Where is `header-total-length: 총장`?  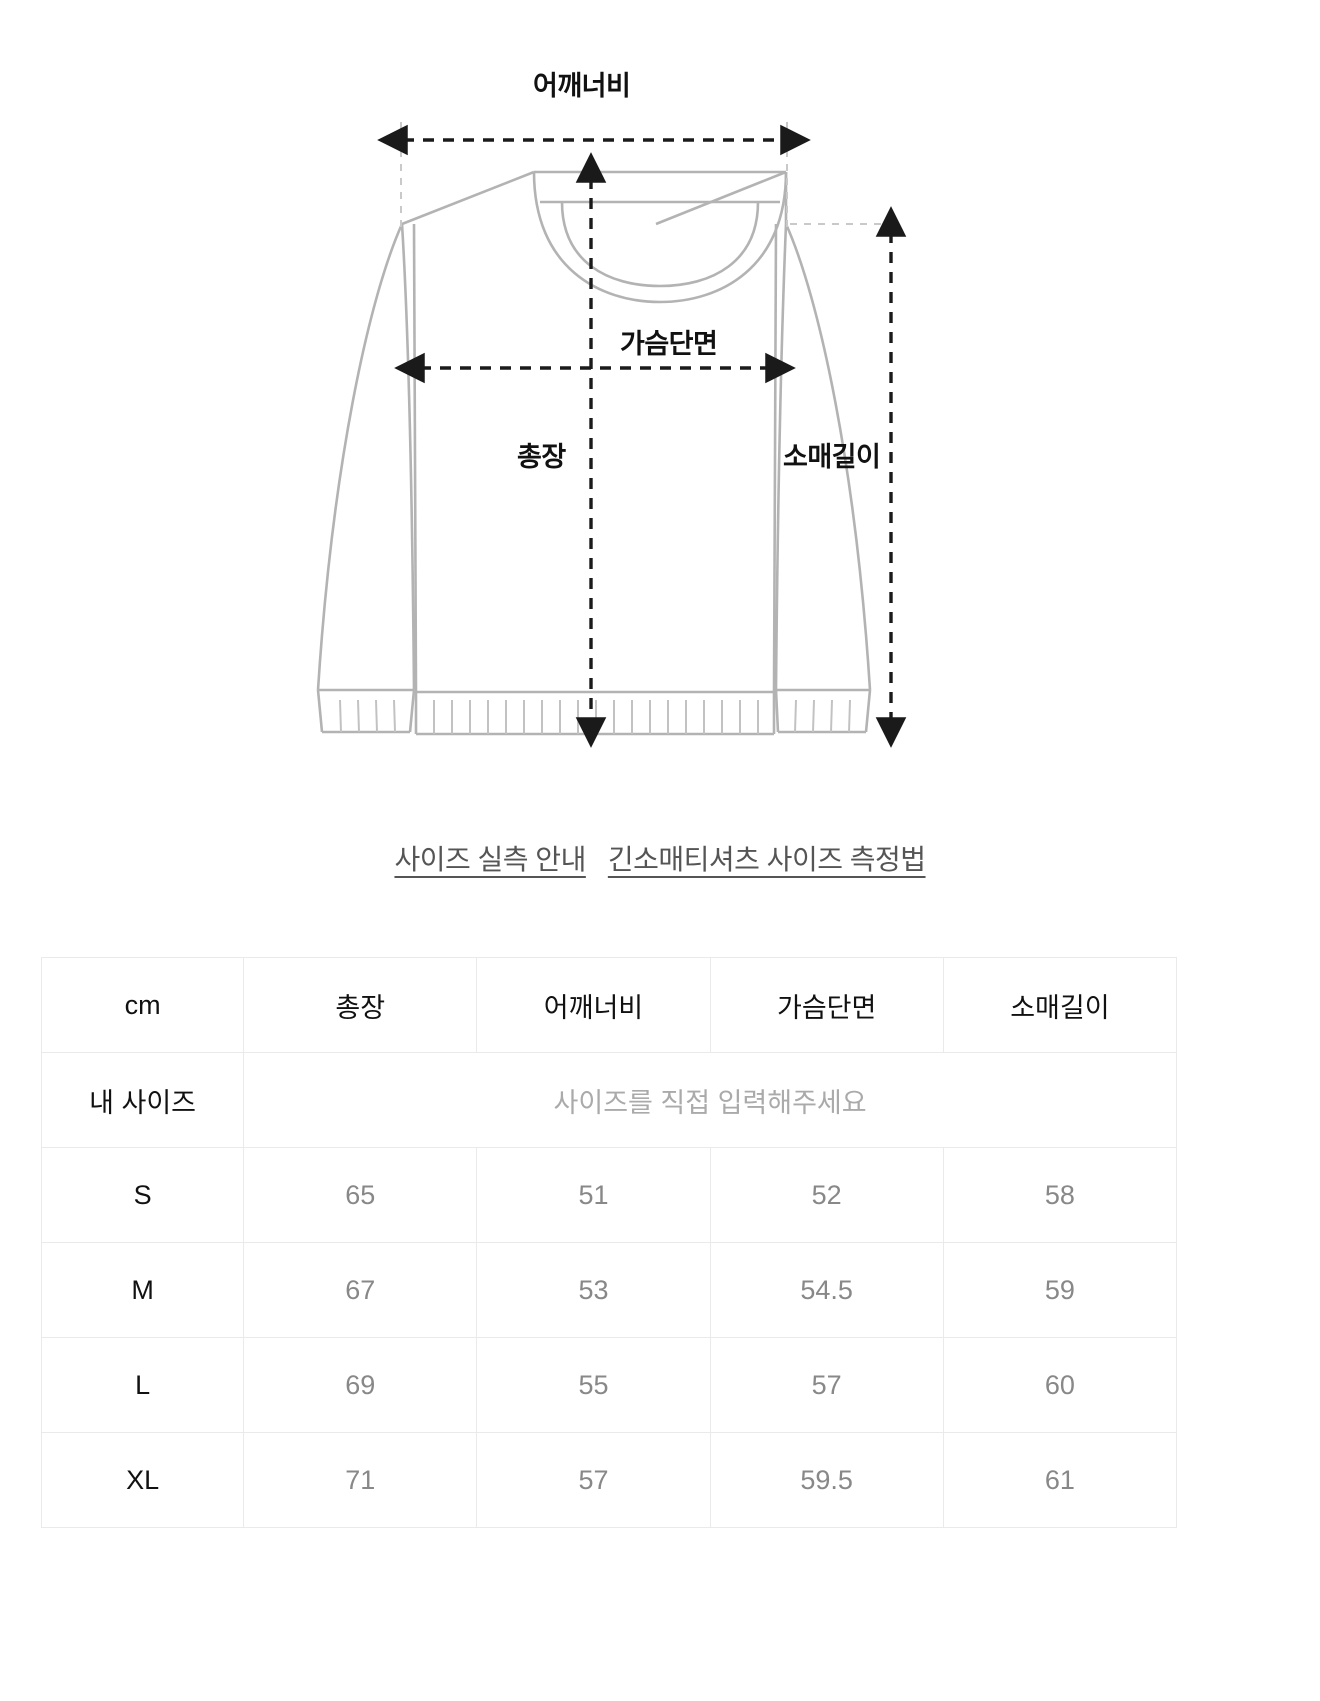 header-total-length: 총장 is located at coordinates (360, 1005).